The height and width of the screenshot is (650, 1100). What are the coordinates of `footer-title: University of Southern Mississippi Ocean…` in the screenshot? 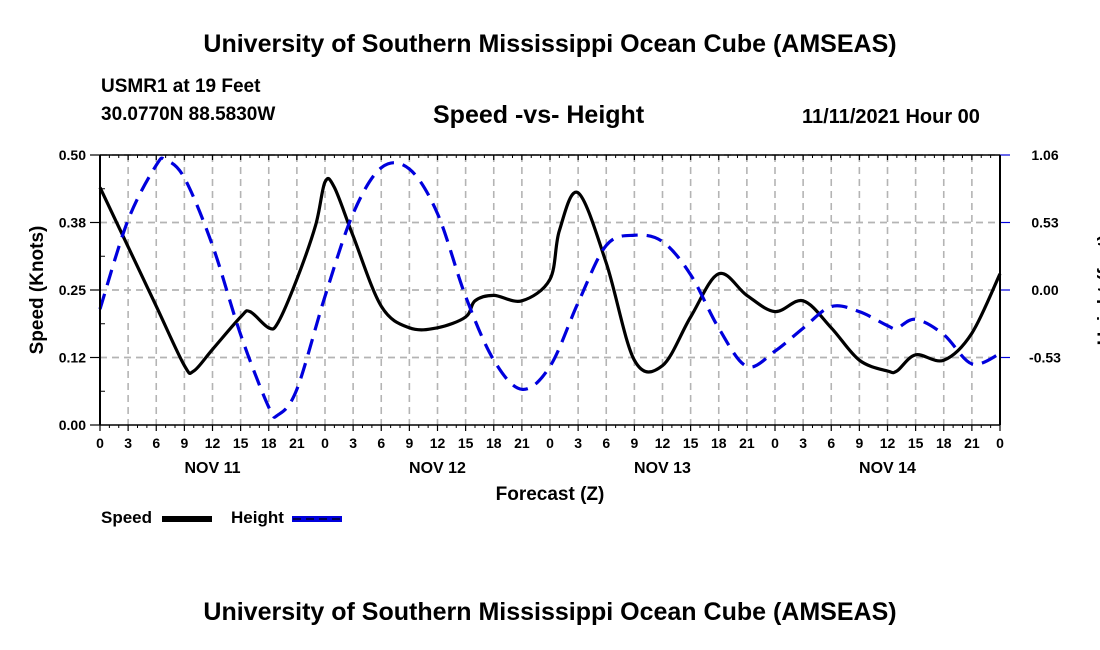 It's located at (550, 612).